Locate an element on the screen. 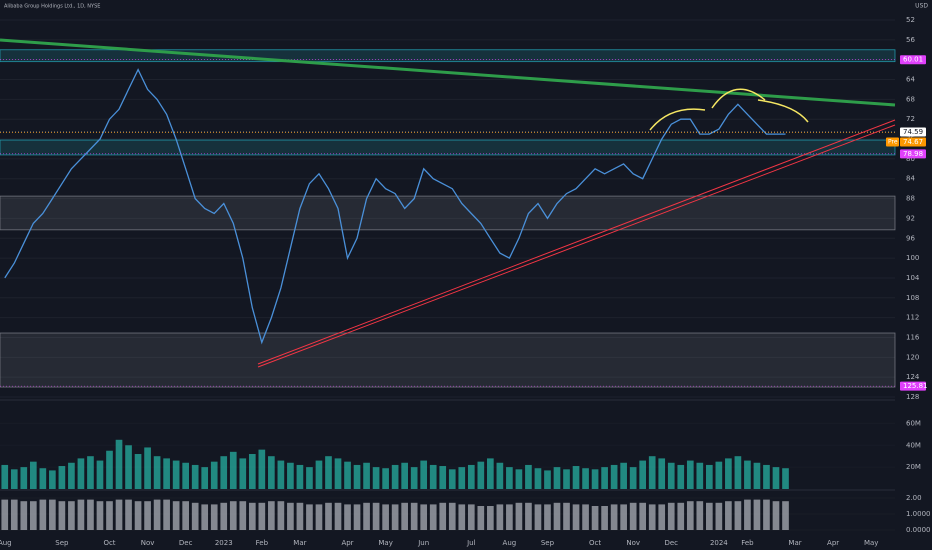 The image size is (932, 550). y-tick-label: 40M is located at coordinates (913, 445).